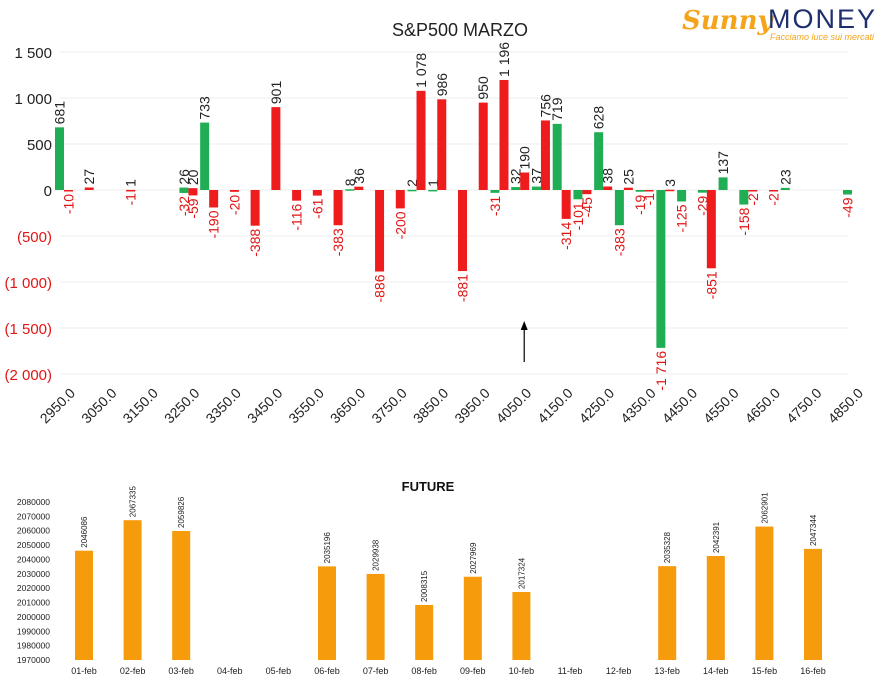 The image size is (891, 698). What do you see at coordinates (570, 671) in the screenshot?
I see `x-tick-label: 11-feb` at bounding box center [570, 671].